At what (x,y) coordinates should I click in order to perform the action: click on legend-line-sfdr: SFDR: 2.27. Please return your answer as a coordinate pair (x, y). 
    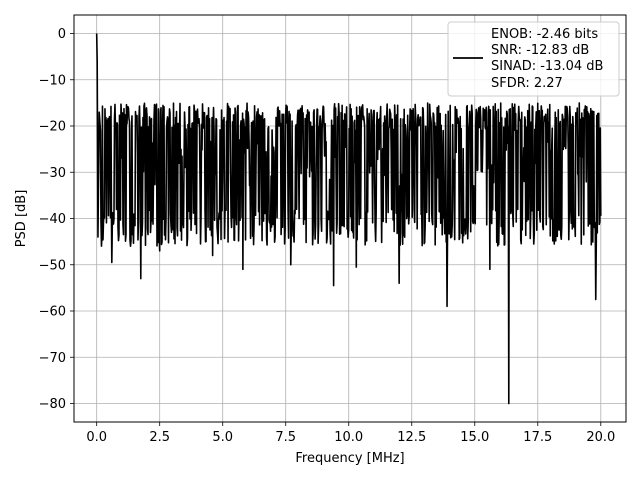
    Looking at the image, I should click on (527, 83).